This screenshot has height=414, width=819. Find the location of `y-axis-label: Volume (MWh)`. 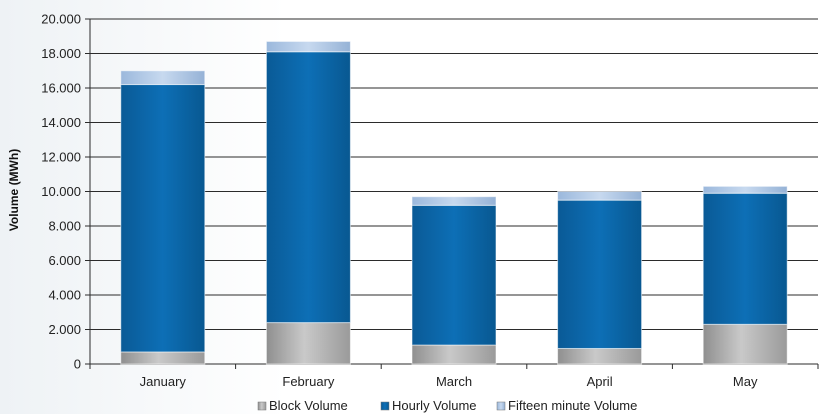

y-axis-label: Volume (MWh) is located at coordinates (14, 190).